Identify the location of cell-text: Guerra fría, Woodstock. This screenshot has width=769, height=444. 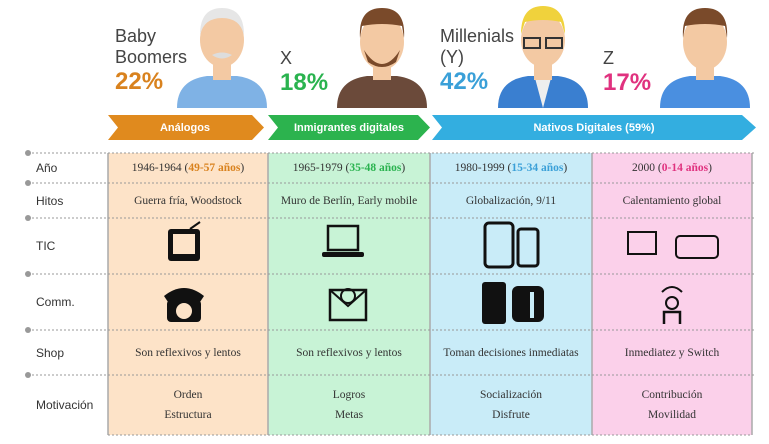
(188, 200).